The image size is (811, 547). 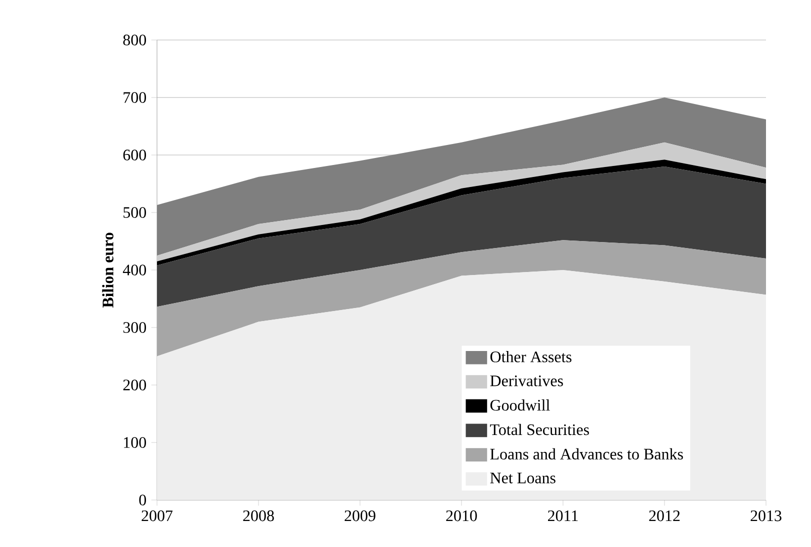 What do you see at coordinates (135, 442) in the screenshot?
I see `y-tick-label: 100` at bounding box center [135, 442].